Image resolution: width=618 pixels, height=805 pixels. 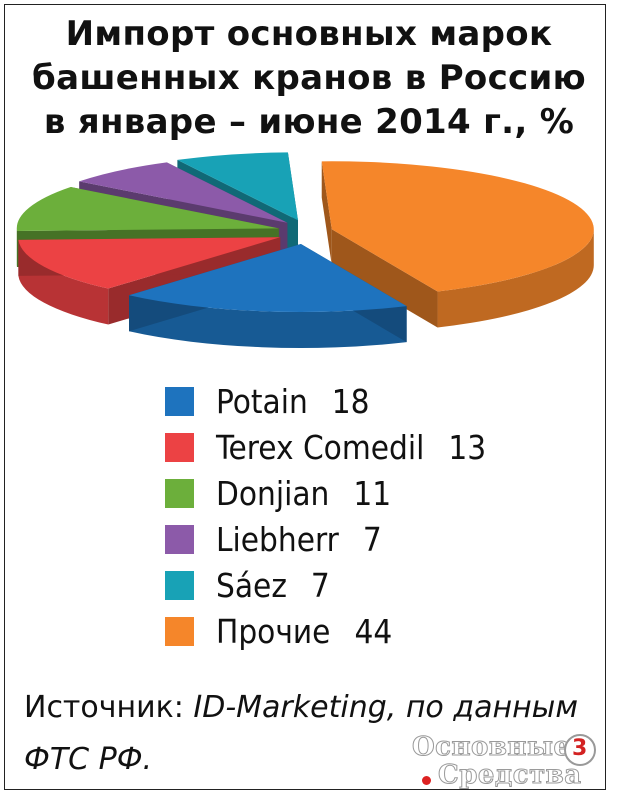 I want to click on legend-label: Прочие, so click(x=273, y=631).